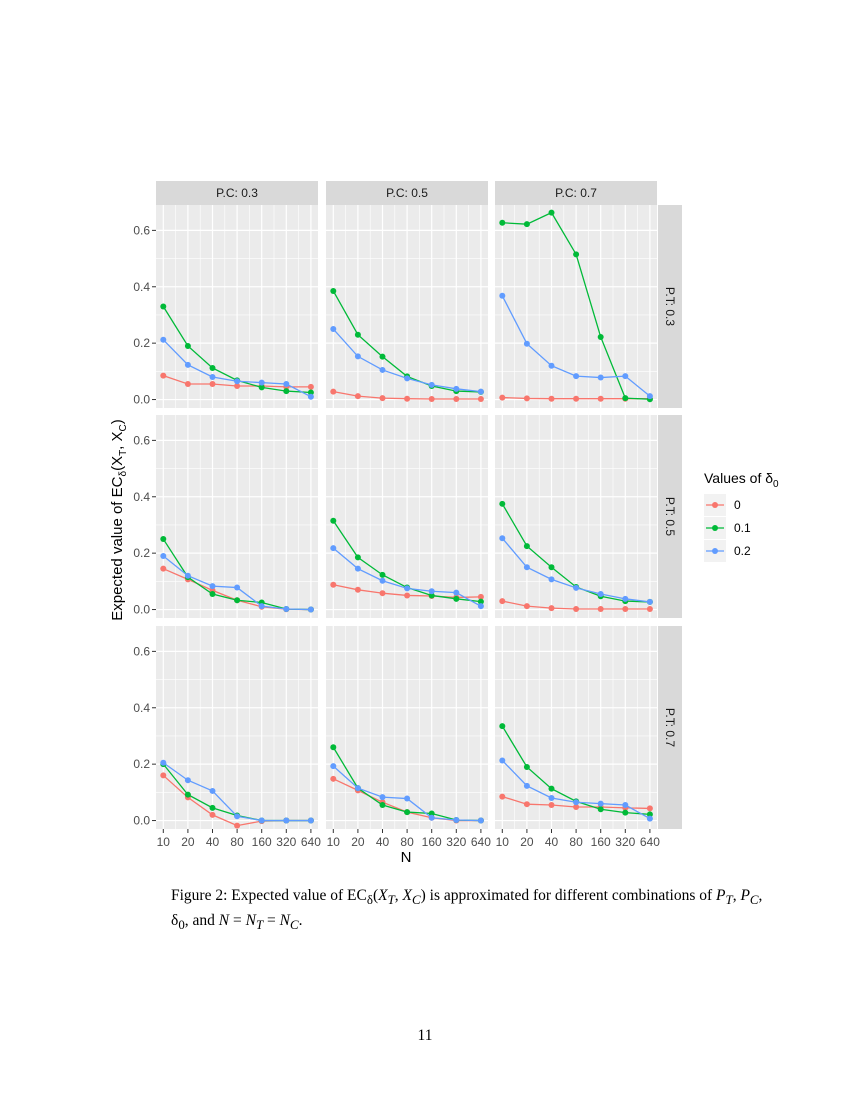 The image size is (850, 1100). What do you see at coordinates (237, 193) in the screenshot?
I see `column-strip-label: P.C: 0.3` at bounding box center [237, 193].